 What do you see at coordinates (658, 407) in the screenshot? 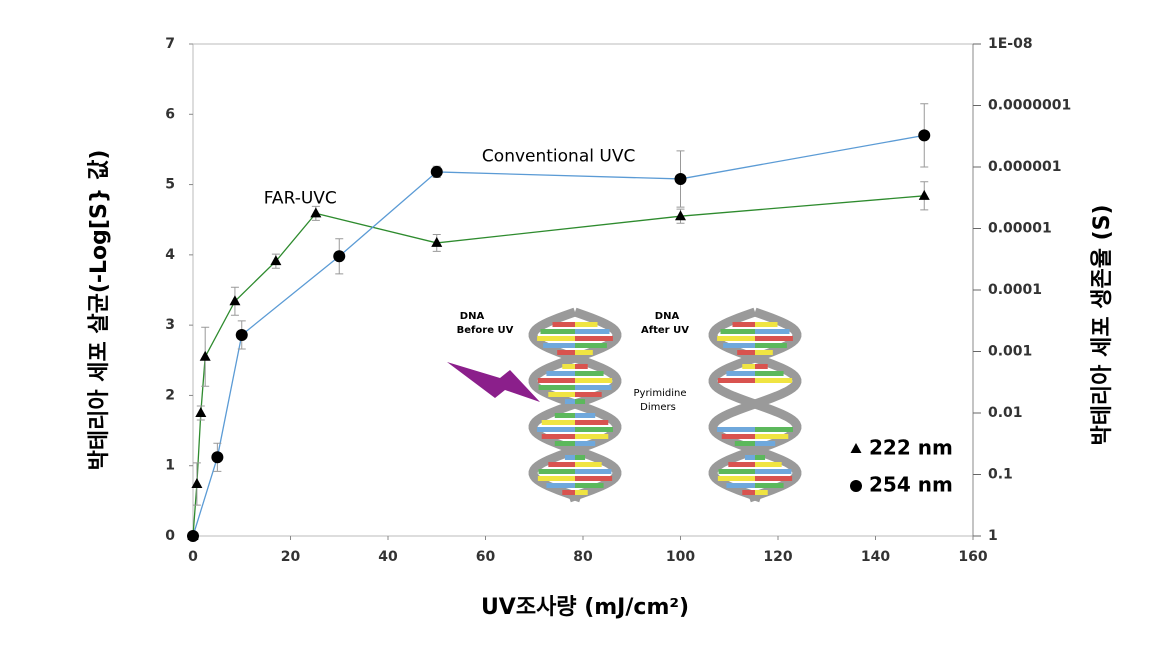
I see `illustration-text: Dimers` at bounding box center [658, 407].